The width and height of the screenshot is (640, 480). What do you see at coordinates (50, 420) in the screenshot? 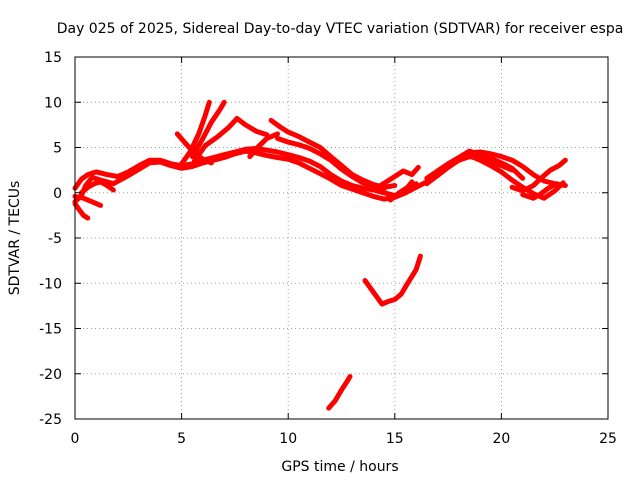
I see `y-tick-label: -25` at bounding box center [50, 420].